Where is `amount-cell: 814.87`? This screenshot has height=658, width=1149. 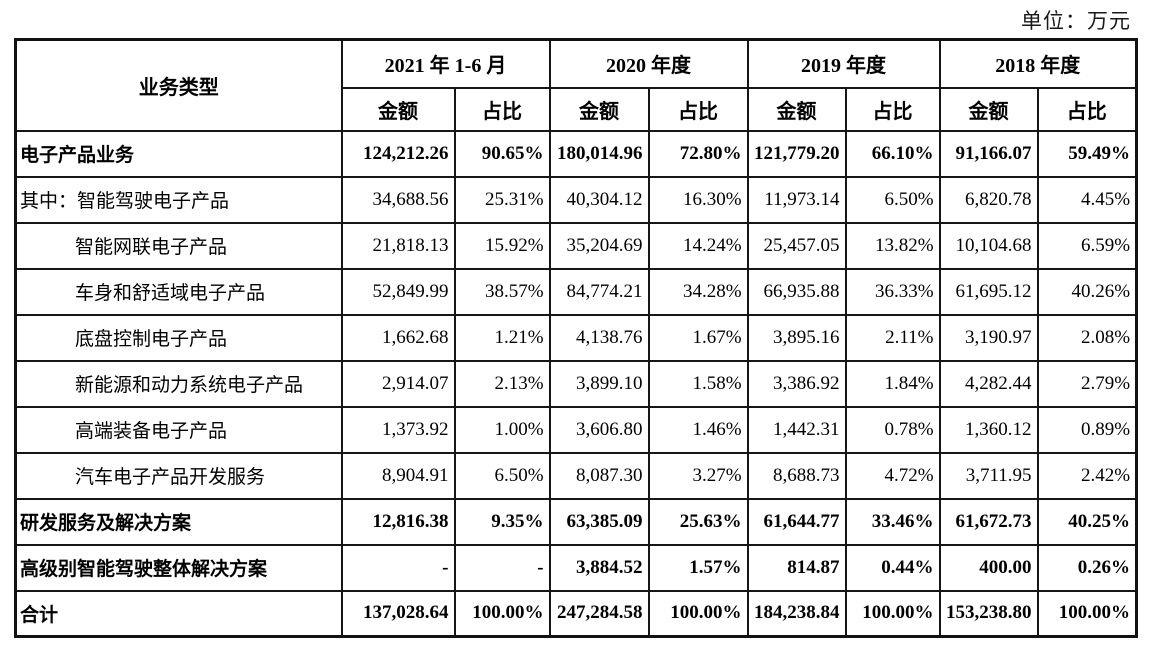
amount-cell: 814.87 is located at coordinates (796, 567).